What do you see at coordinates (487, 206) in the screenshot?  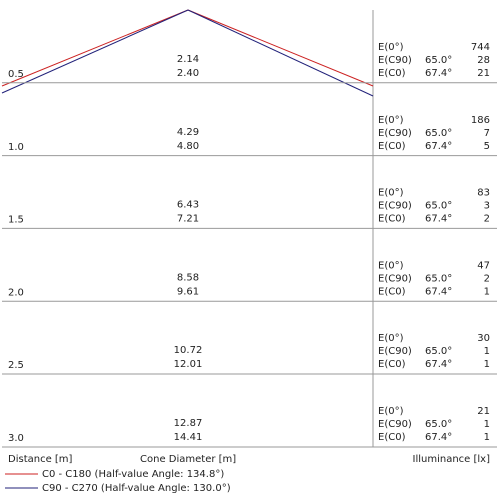 I see `illuminance-value: 3` at bounding box center [487, 206].